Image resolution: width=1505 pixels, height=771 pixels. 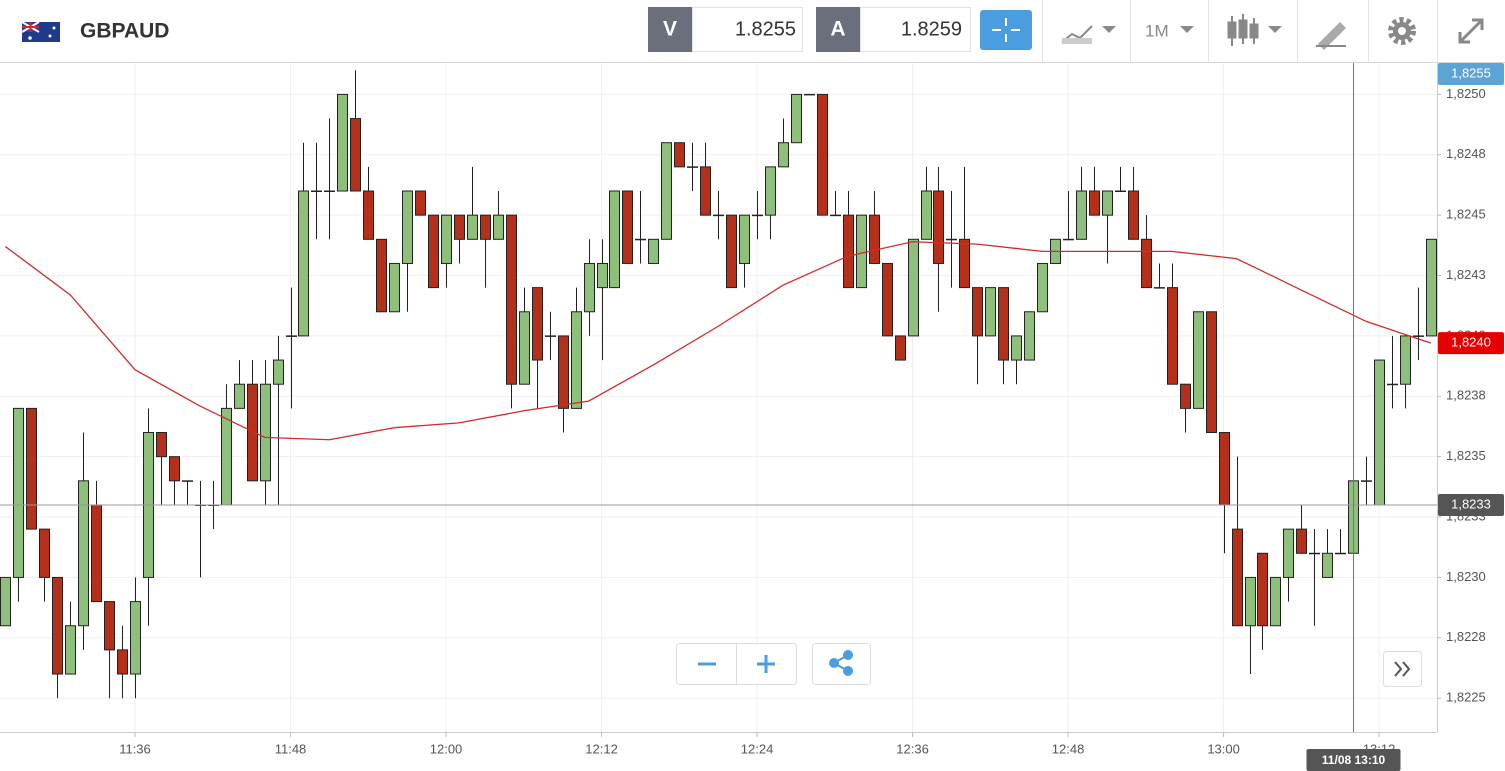 I want to click on settings, so click(x=1402, y=31).